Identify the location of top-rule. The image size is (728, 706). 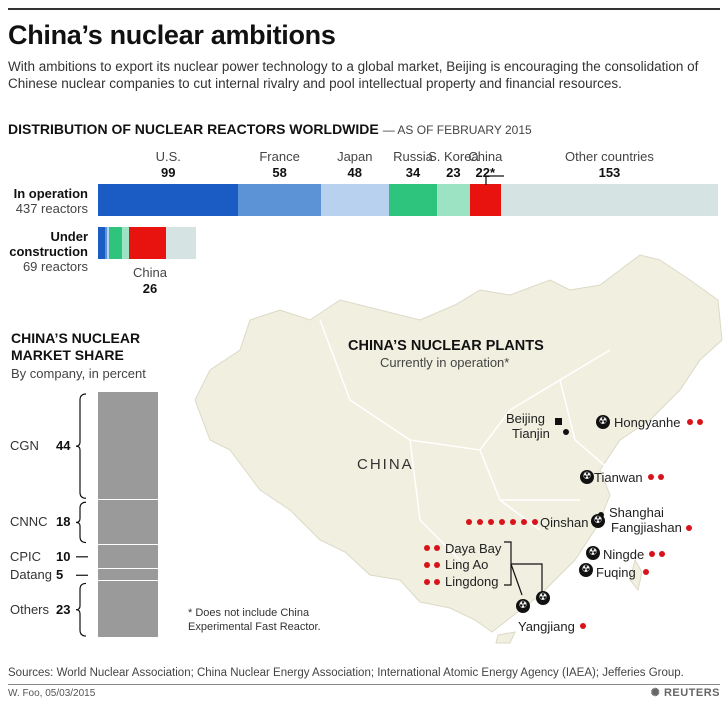
(364, 9).